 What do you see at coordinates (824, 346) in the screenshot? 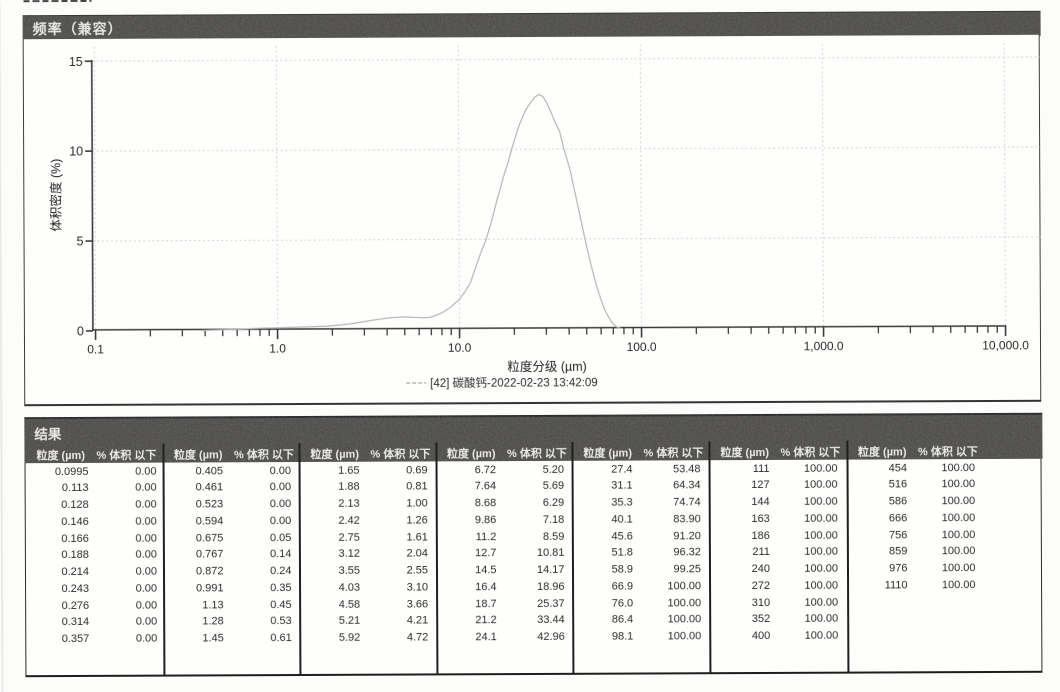
I see `svg-text: 1,000.0` at bounding box center [824, 346].